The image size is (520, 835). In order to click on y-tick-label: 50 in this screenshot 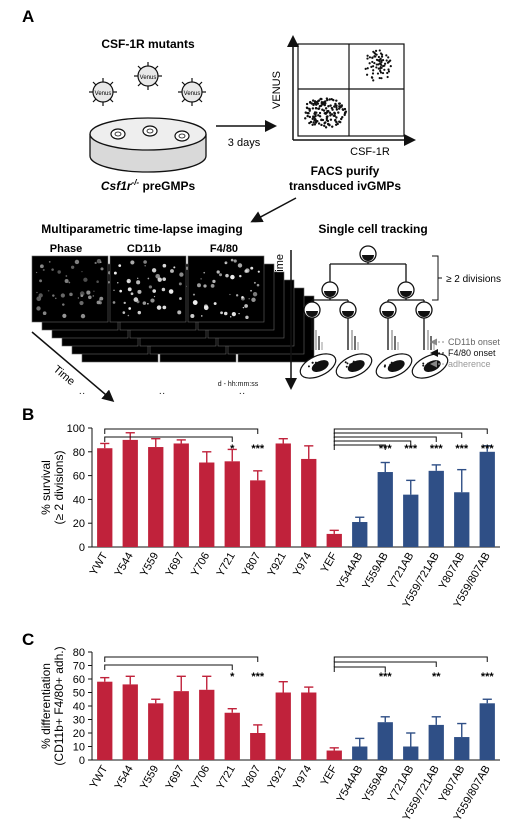, I will do `click(79, 694)`.